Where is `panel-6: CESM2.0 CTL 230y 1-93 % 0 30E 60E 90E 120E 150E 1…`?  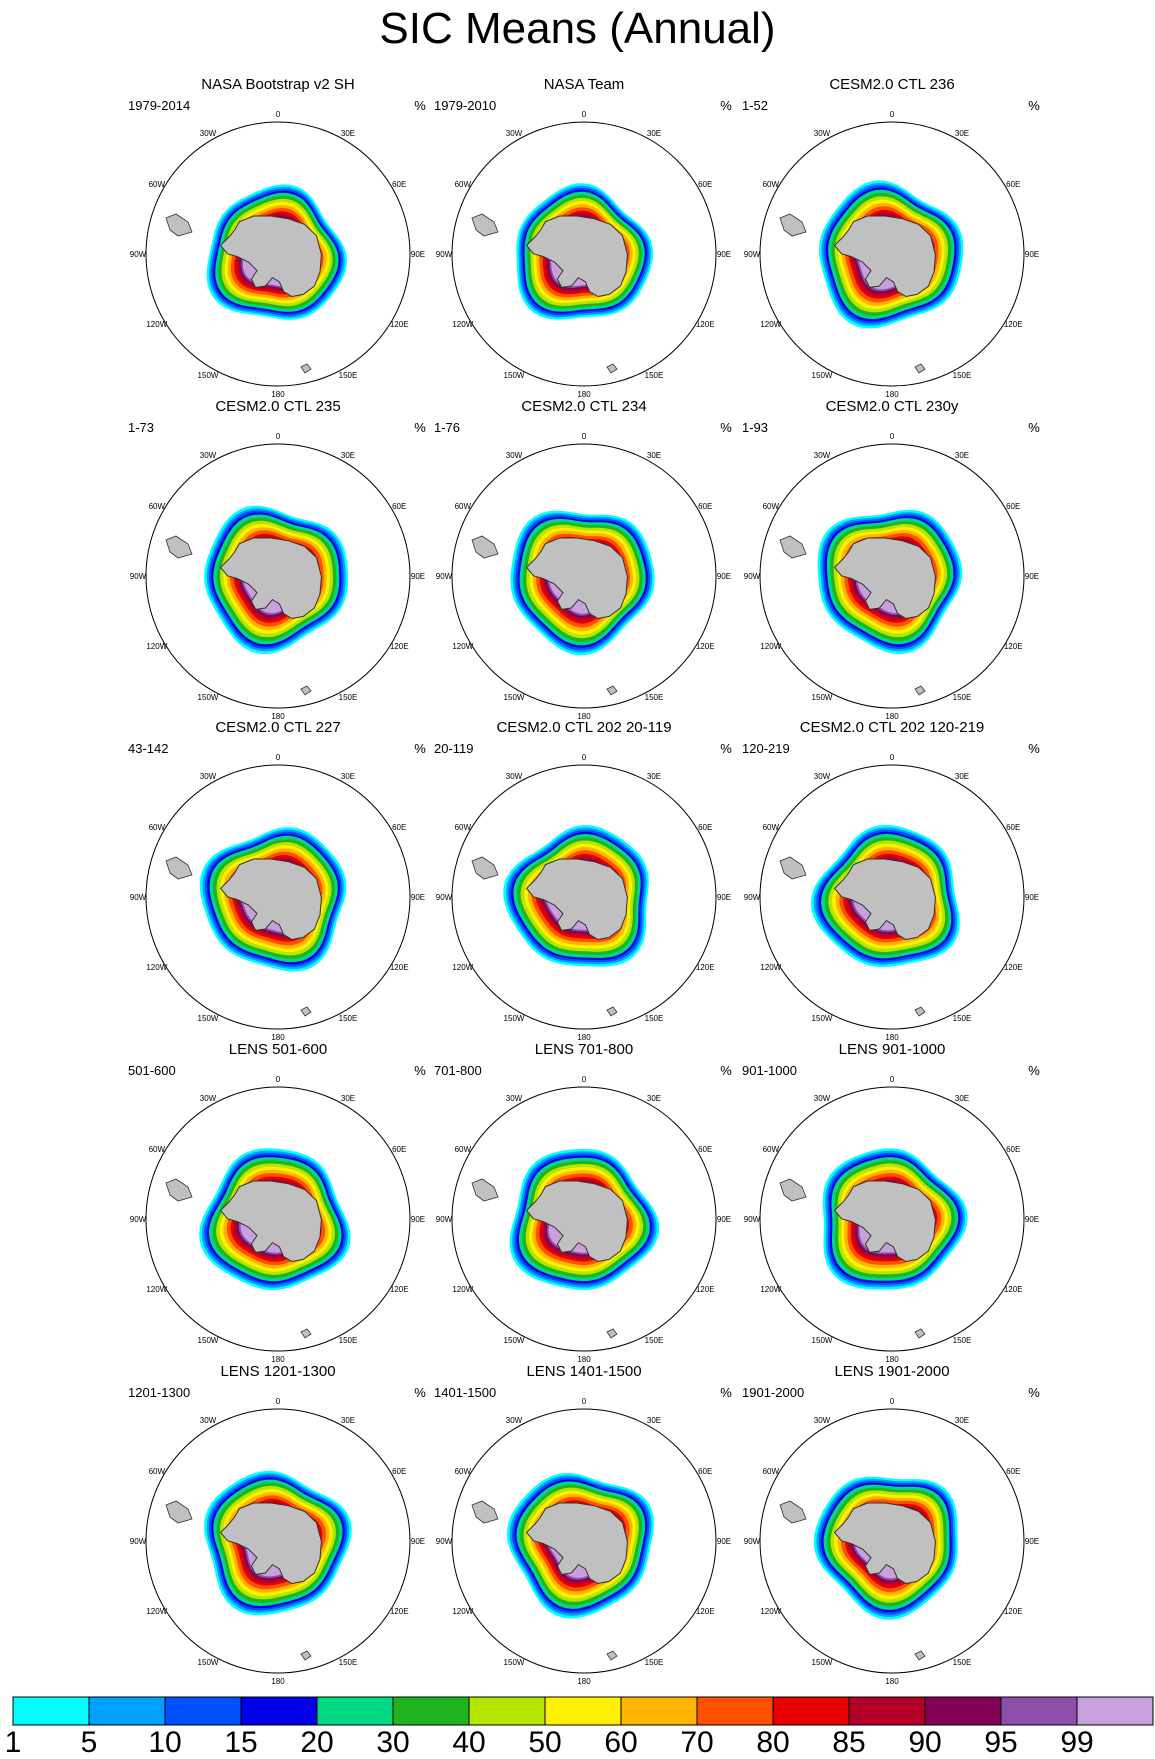 panel-6: CESM2.0 CTL 230y 1-93 % 0 30E 60E 90E 120E 150E 1… is located at coordinates (891, 559).